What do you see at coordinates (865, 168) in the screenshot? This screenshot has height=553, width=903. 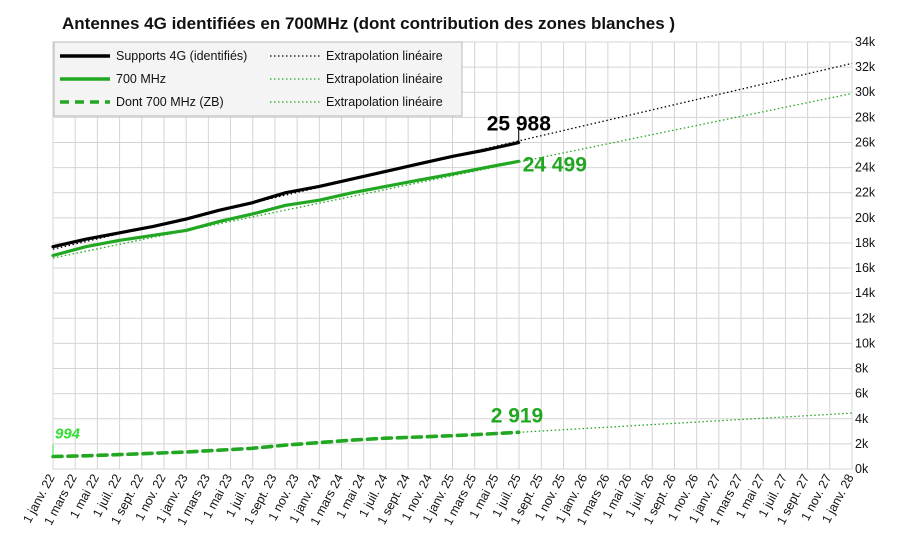 I see `y-tick-label: 24k` at bounding box center [865, 168].